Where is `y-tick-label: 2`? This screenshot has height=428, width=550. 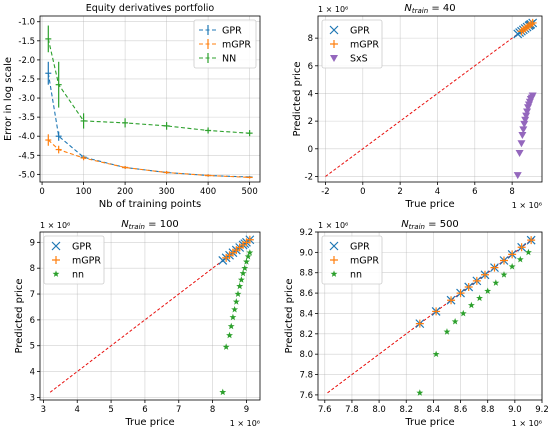 y-tick-label: 2 is located at coordinates (310, 122).